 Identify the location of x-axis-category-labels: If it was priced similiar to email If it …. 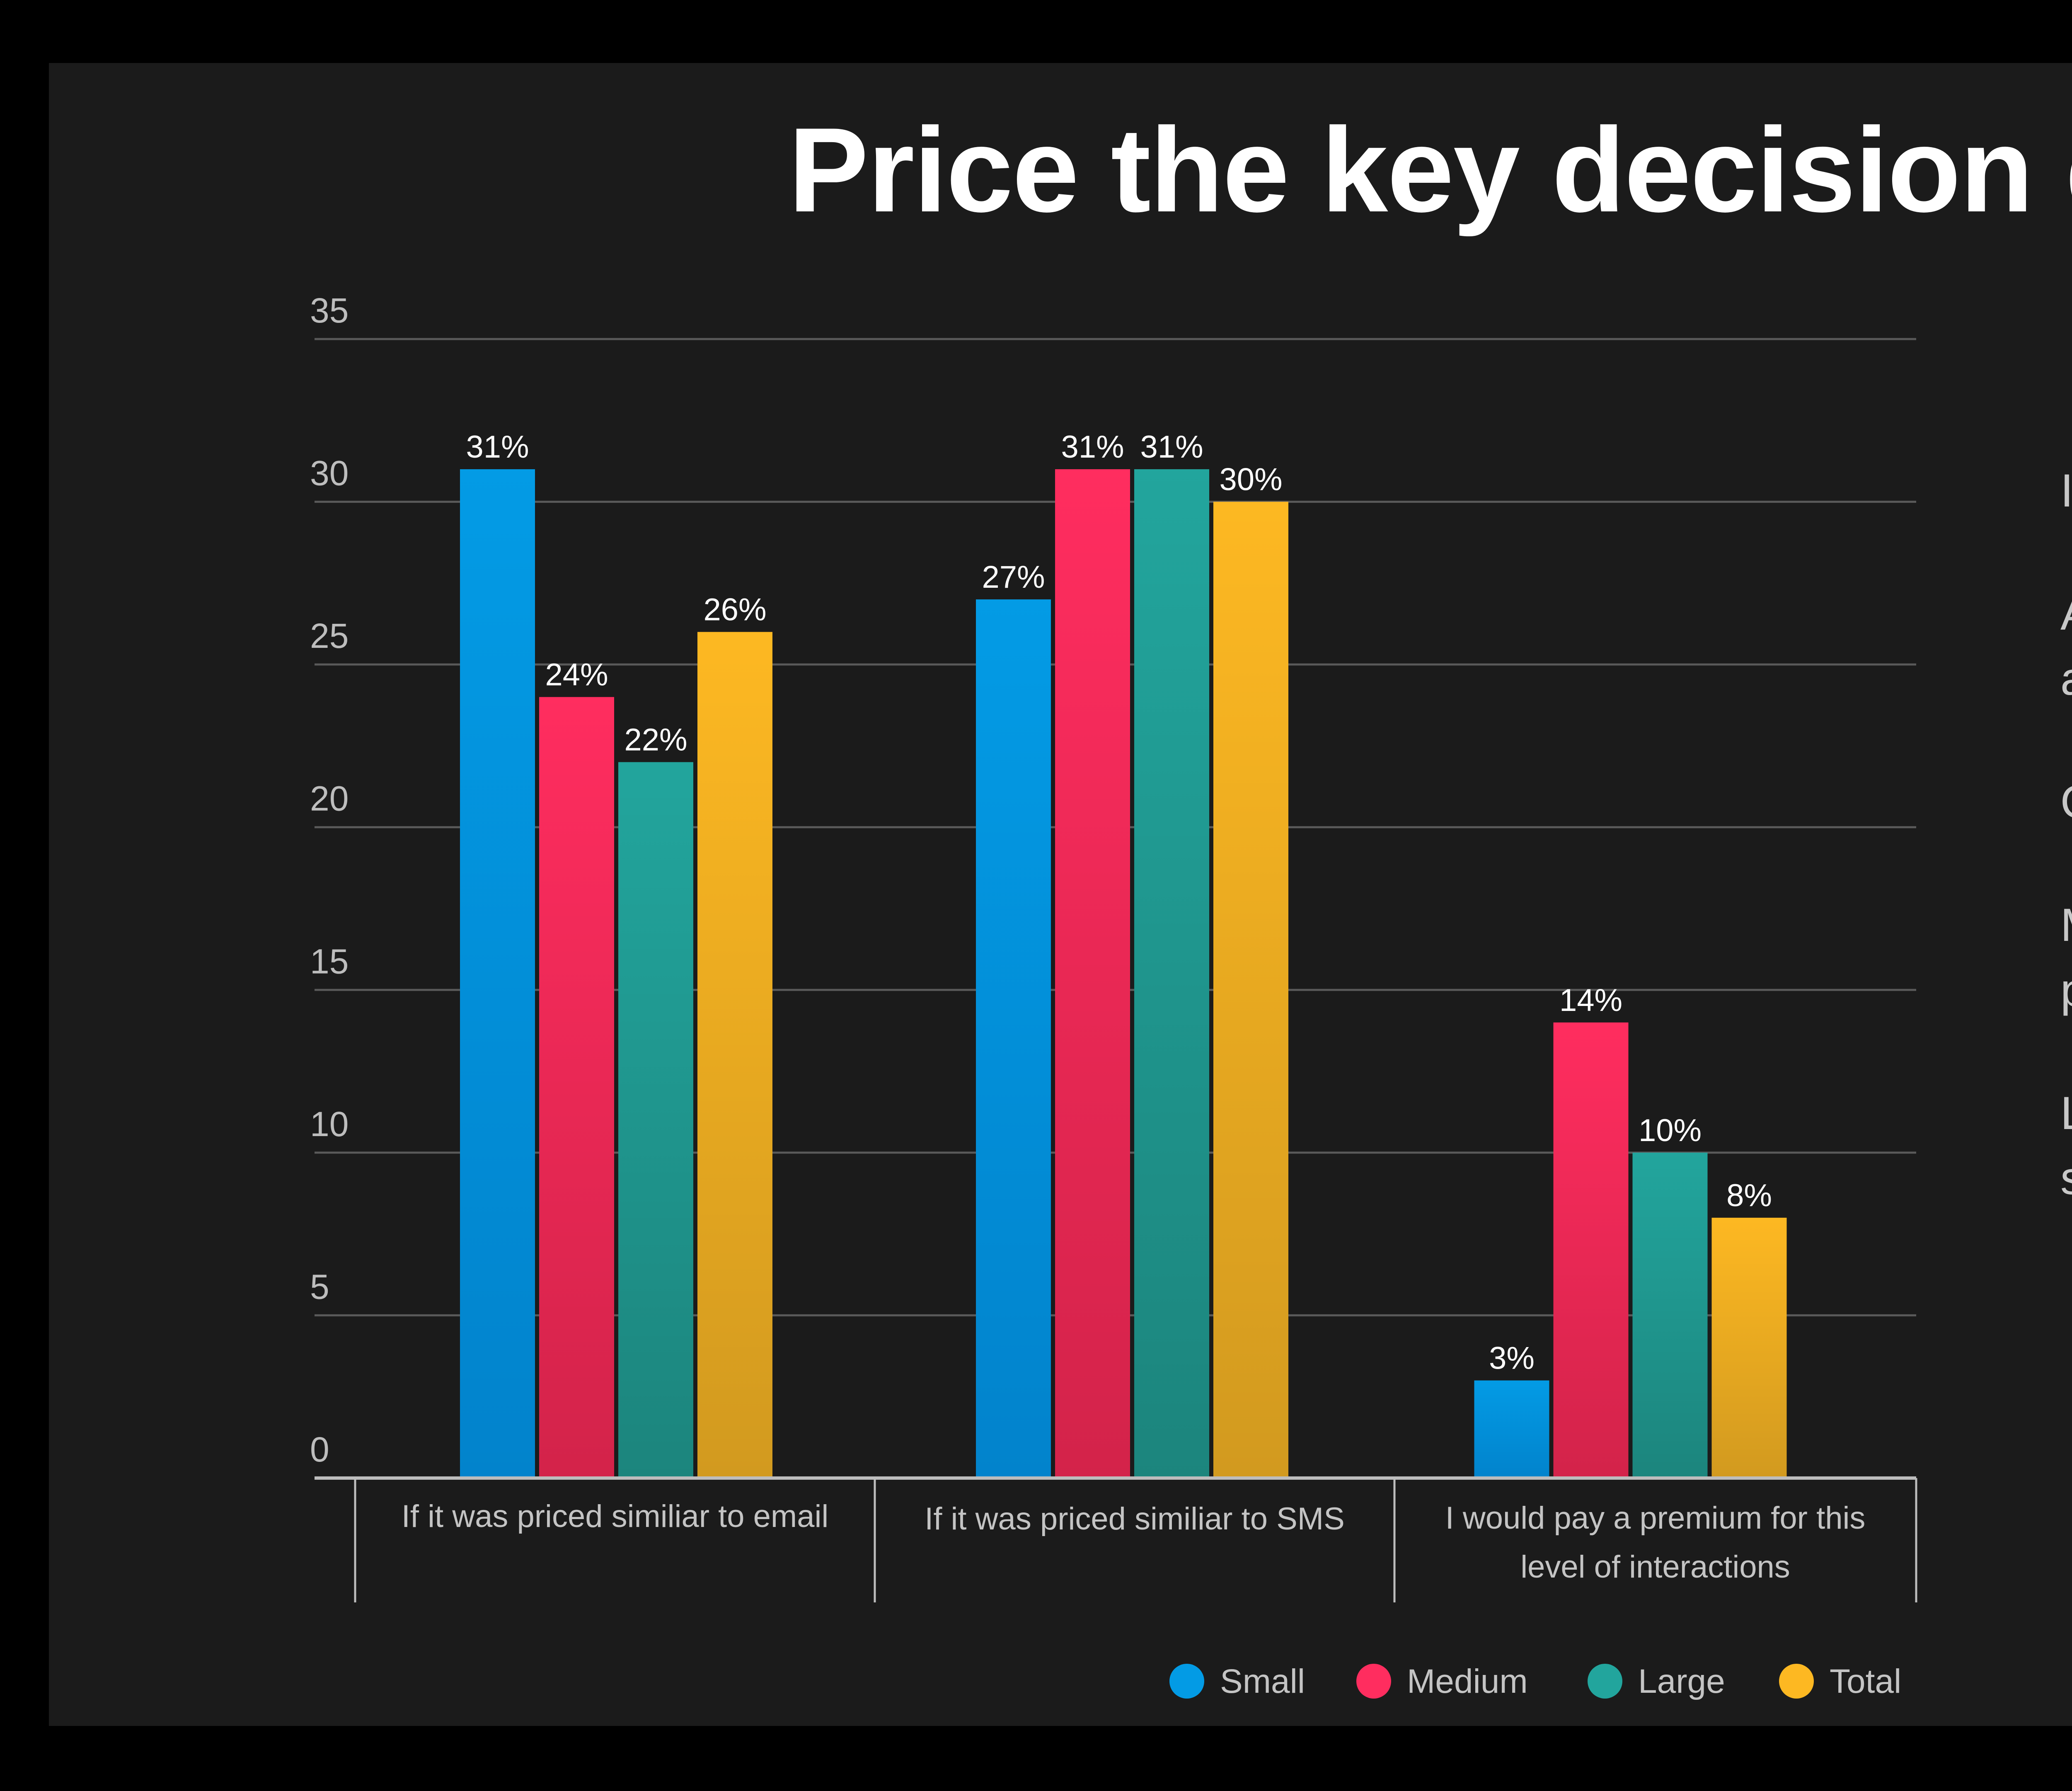
(1134, 1542).